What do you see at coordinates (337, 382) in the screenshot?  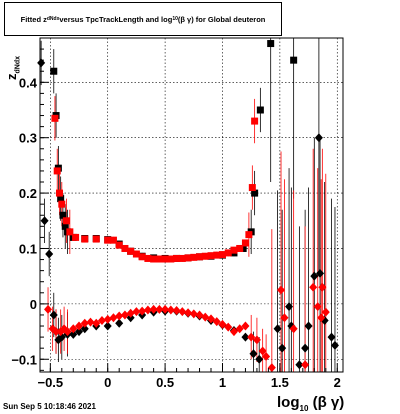 I see `x-tick-label: 2` at bounding box center [337, 382].